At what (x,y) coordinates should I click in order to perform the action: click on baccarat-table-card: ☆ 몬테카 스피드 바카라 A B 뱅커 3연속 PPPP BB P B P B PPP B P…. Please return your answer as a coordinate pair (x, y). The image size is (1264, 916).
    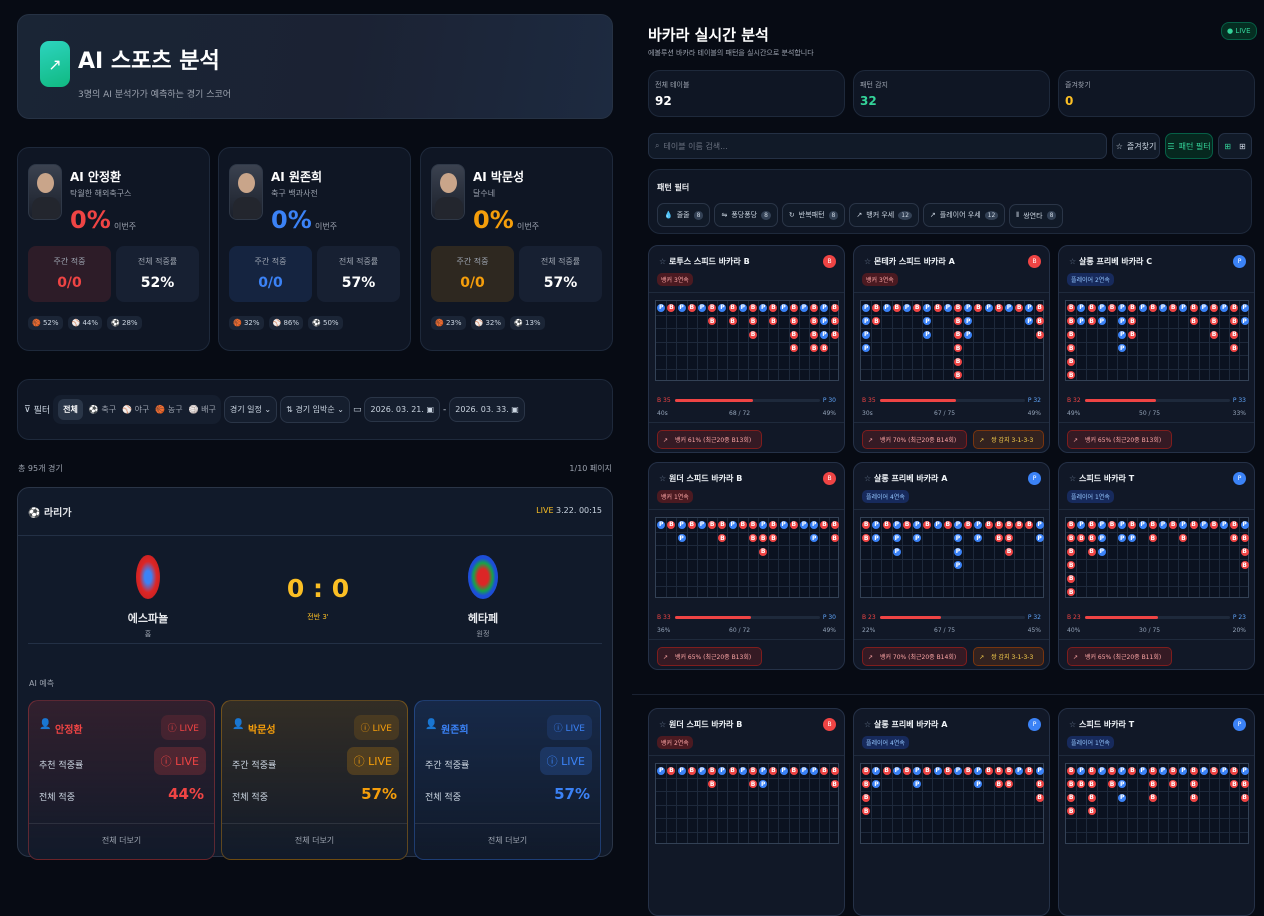
    Looking at the image, I should click on (951, 349).